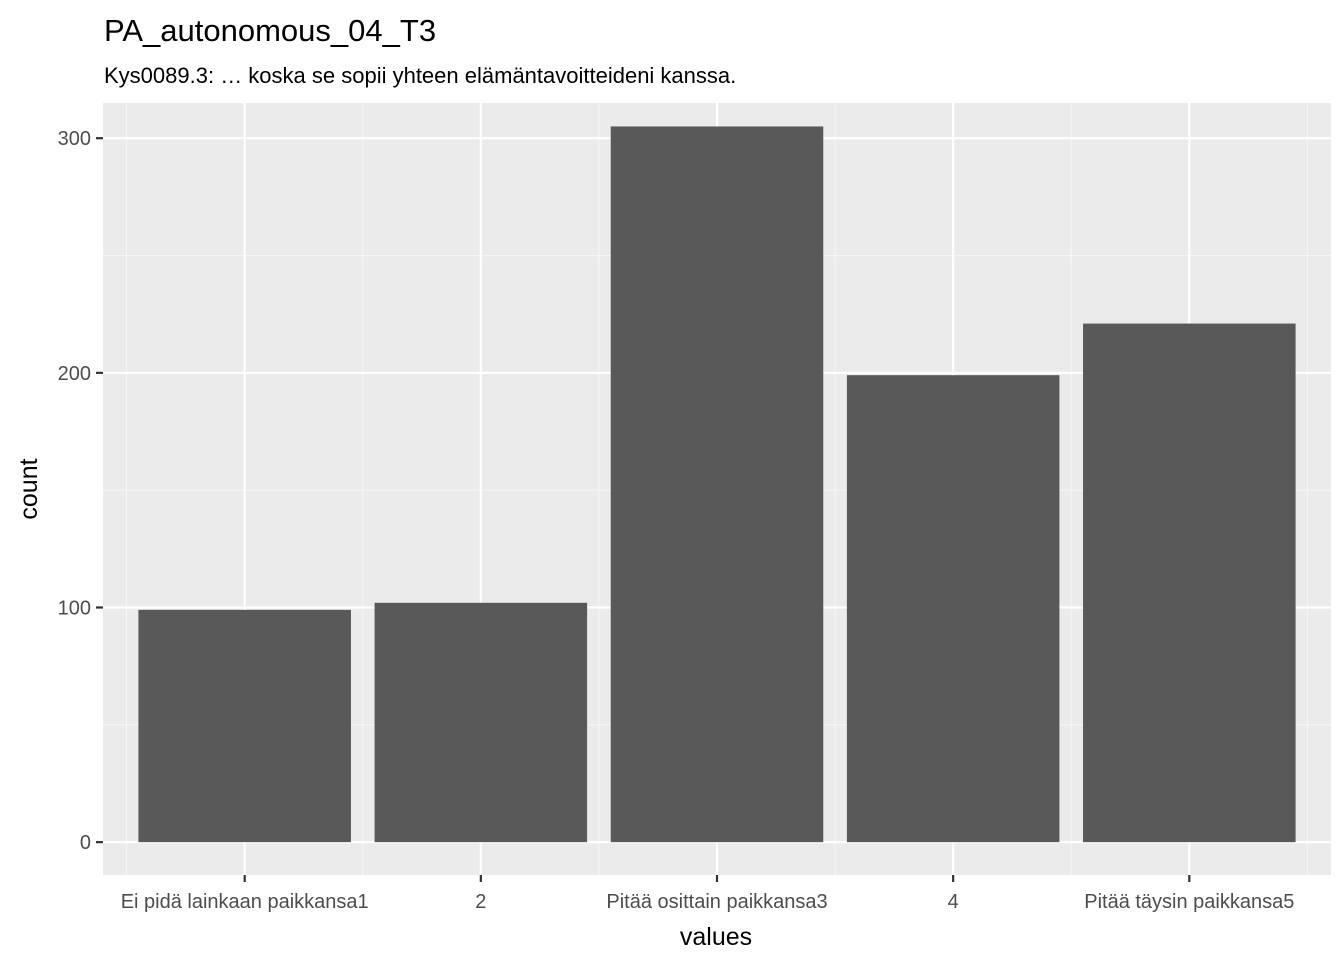 The height and width of the screenshot is (960, 1344). Describe the element at coordinates (29, 488) in the screenshot. I see `y-axis-title: count` at that location.